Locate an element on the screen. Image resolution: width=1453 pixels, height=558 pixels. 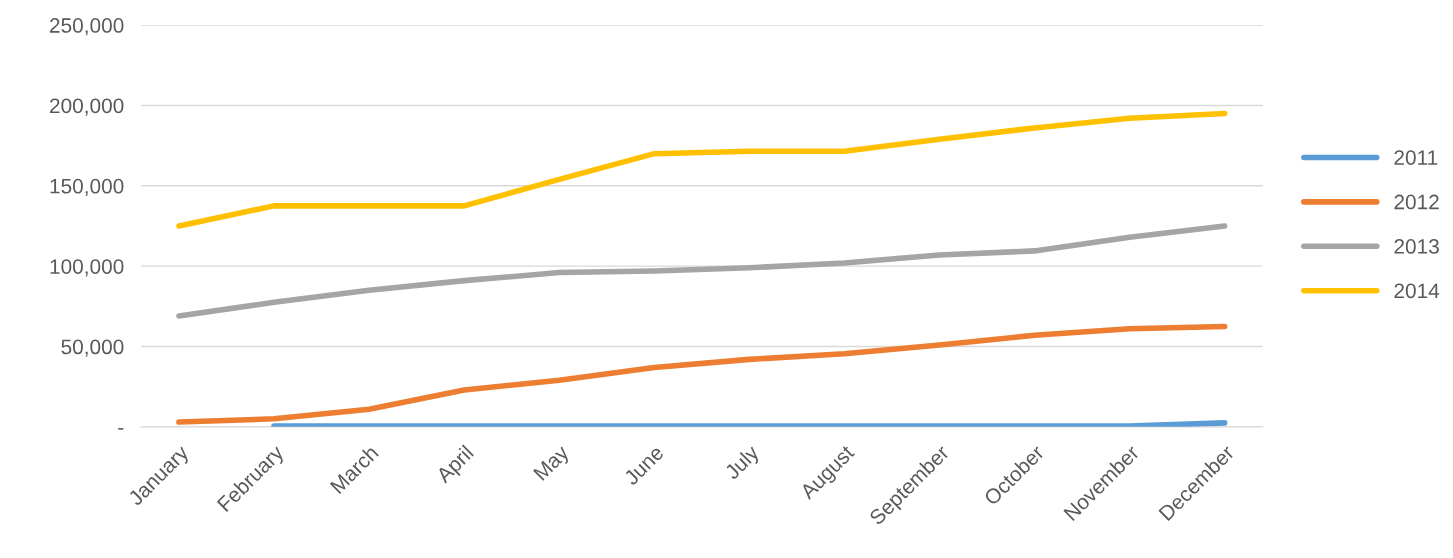
x-tick-label: May is located at coordinates (553, 464).